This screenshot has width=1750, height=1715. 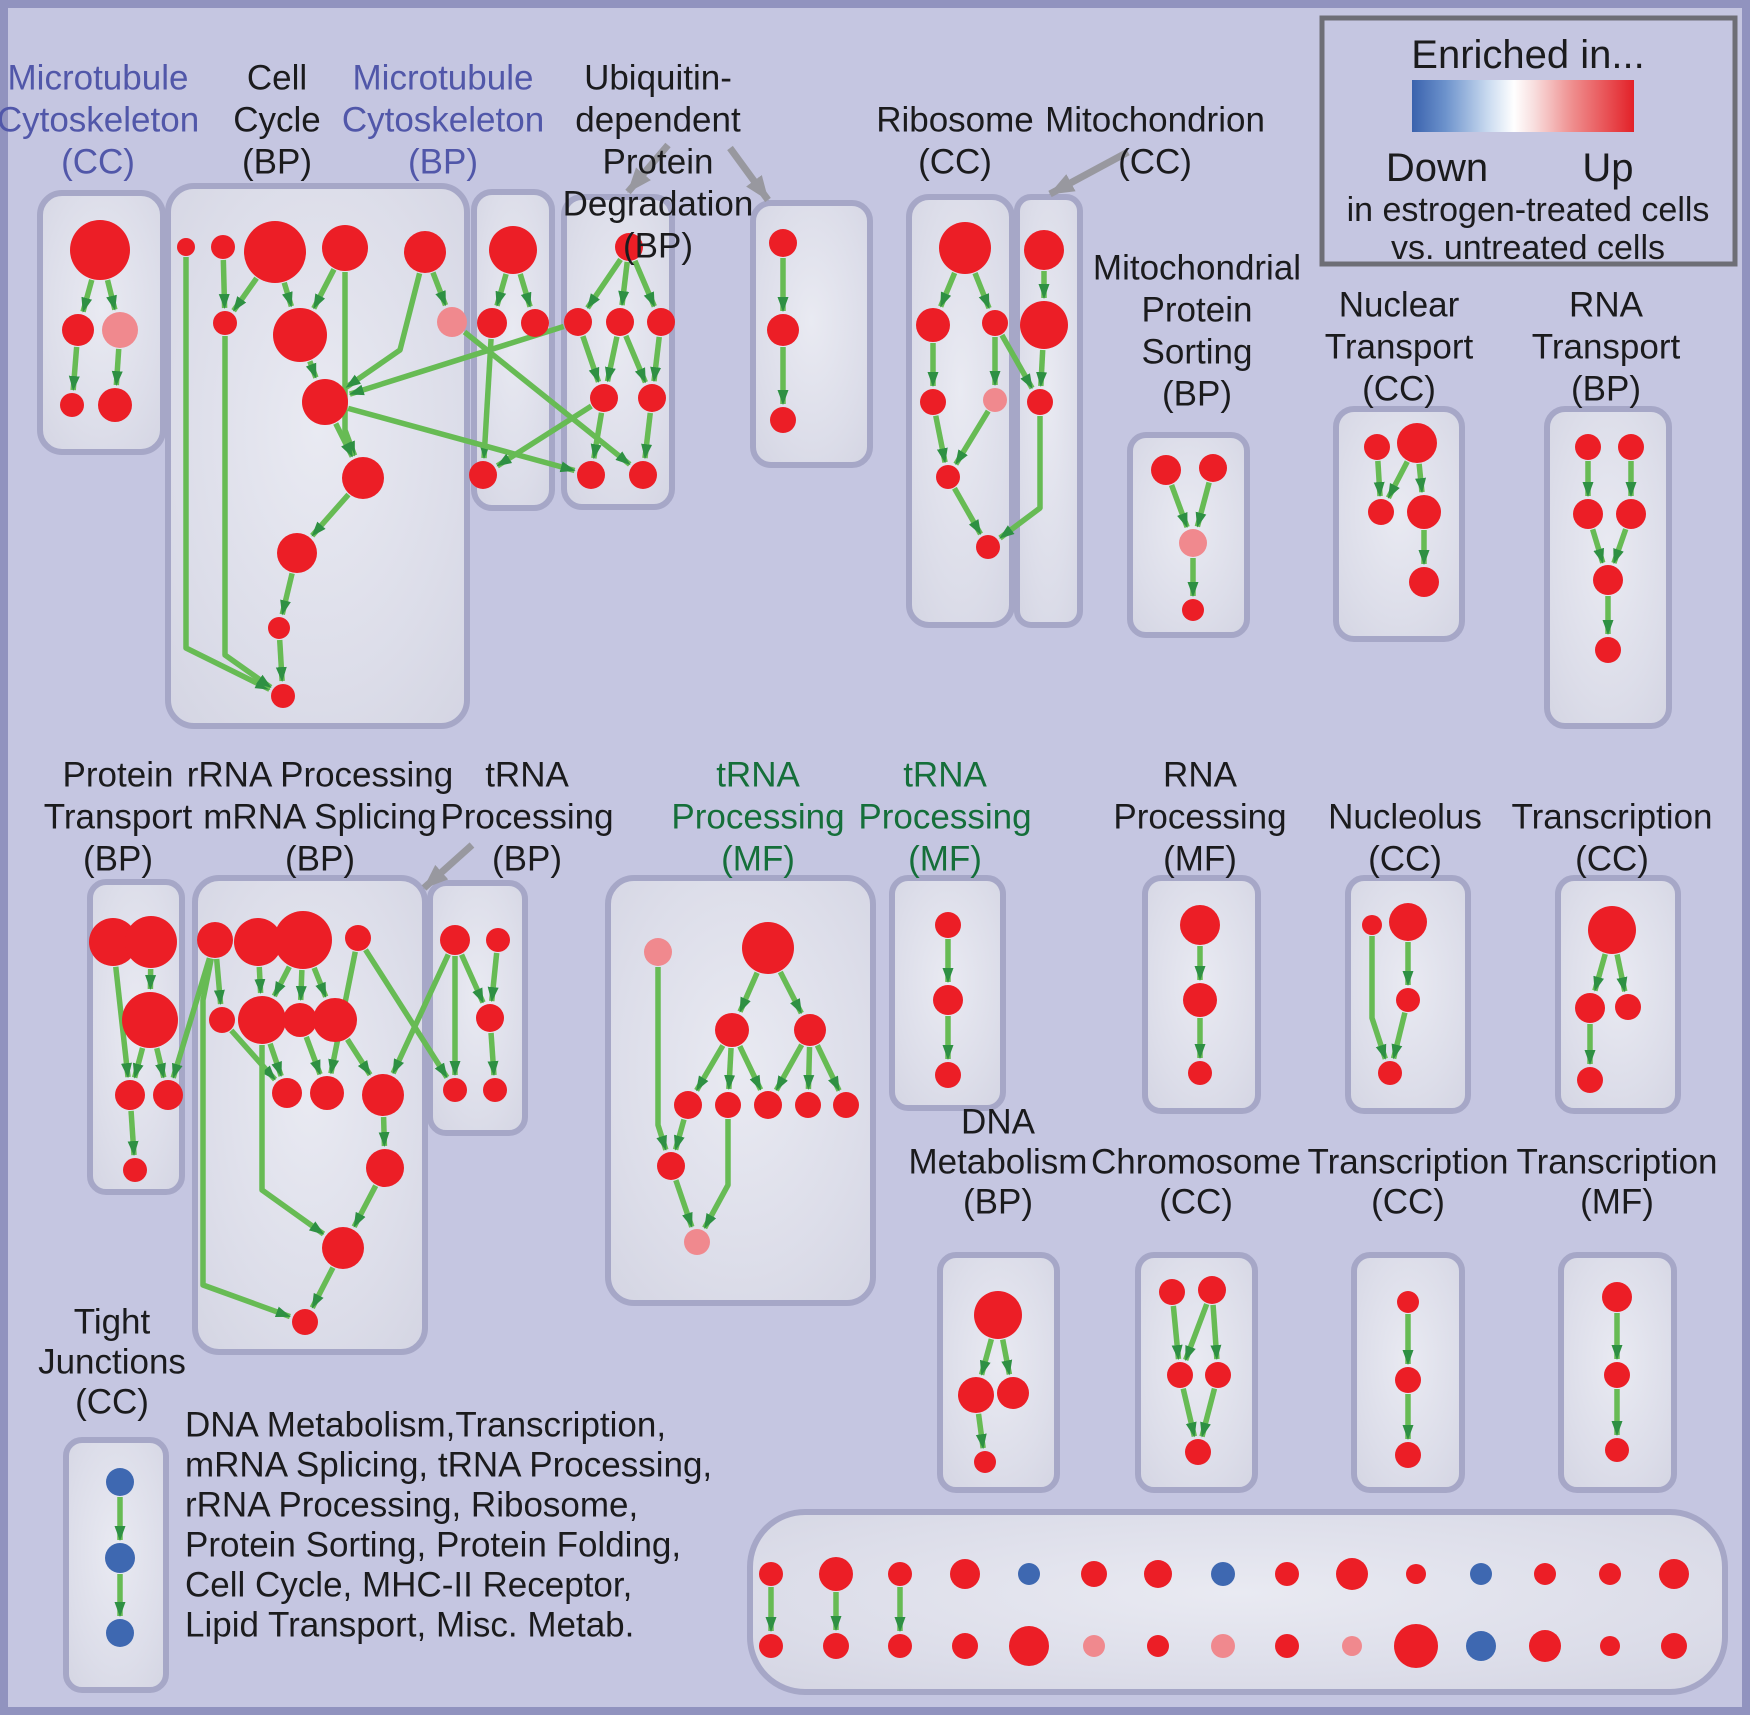 I want to click on go-term-node-rr6-red, so click(x=262, y=1020).